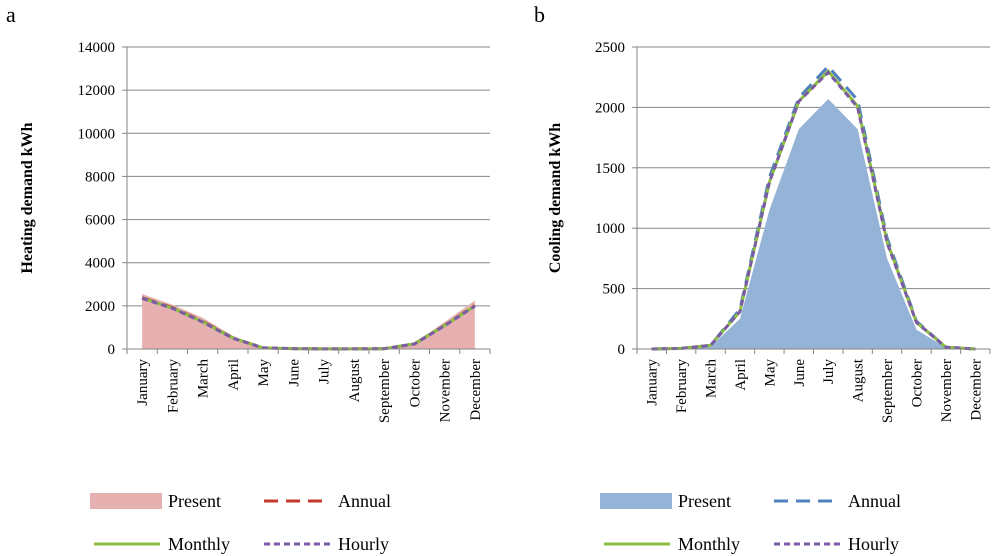 This screenshot has width=992, height=556. I want to click on panel-letter: a, so click(11, 14).